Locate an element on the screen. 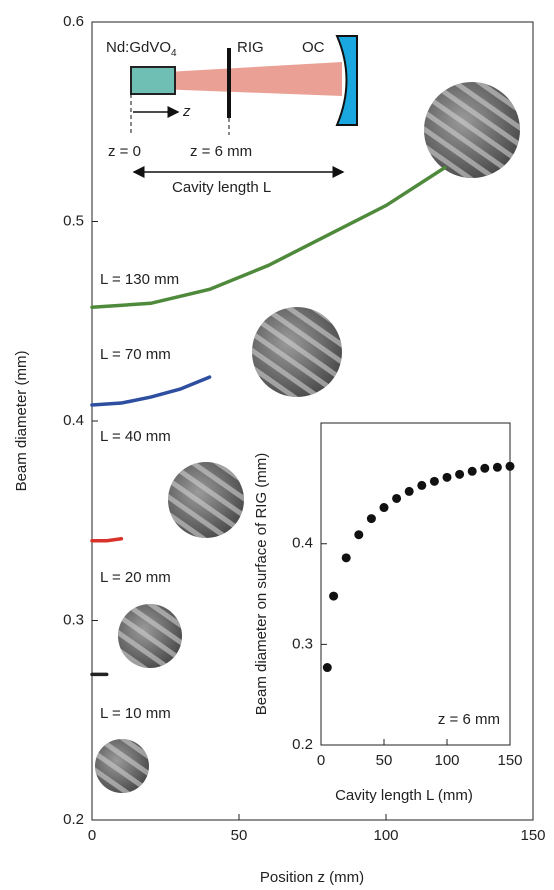  crystal-label-subscript: 4 is located at coordinates (174, 53).